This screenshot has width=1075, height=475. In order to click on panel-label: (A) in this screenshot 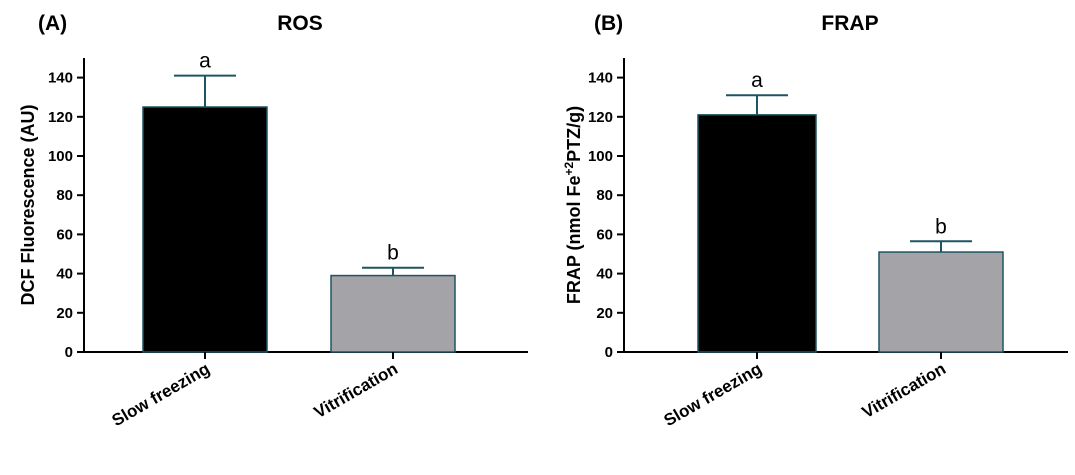, I will do `click(52, 23)`.